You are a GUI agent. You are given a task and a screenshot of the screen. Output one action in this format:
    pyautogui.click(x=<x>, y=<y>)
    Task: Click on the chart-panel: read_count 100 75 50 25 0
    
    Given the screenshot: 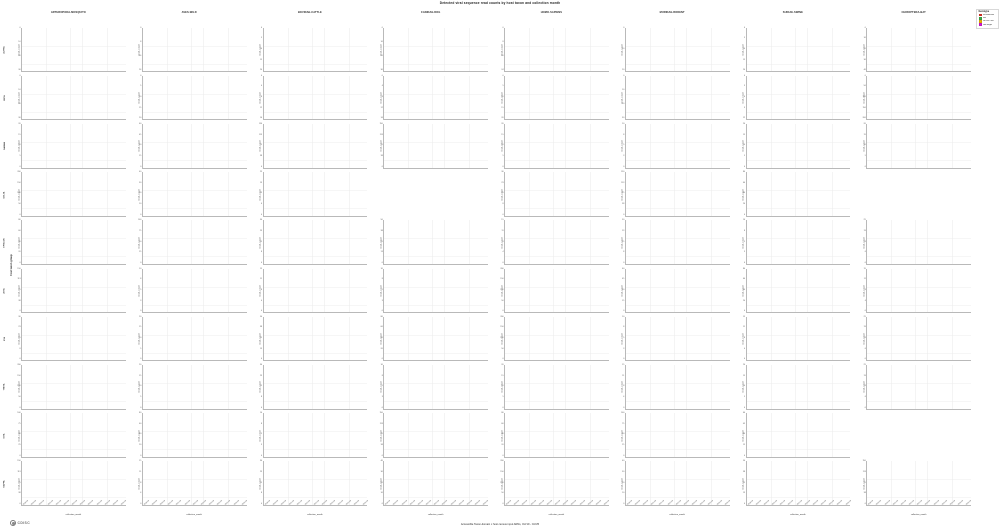 What is the action you would take?
    pyautogui.click(x=189, y=243)
    